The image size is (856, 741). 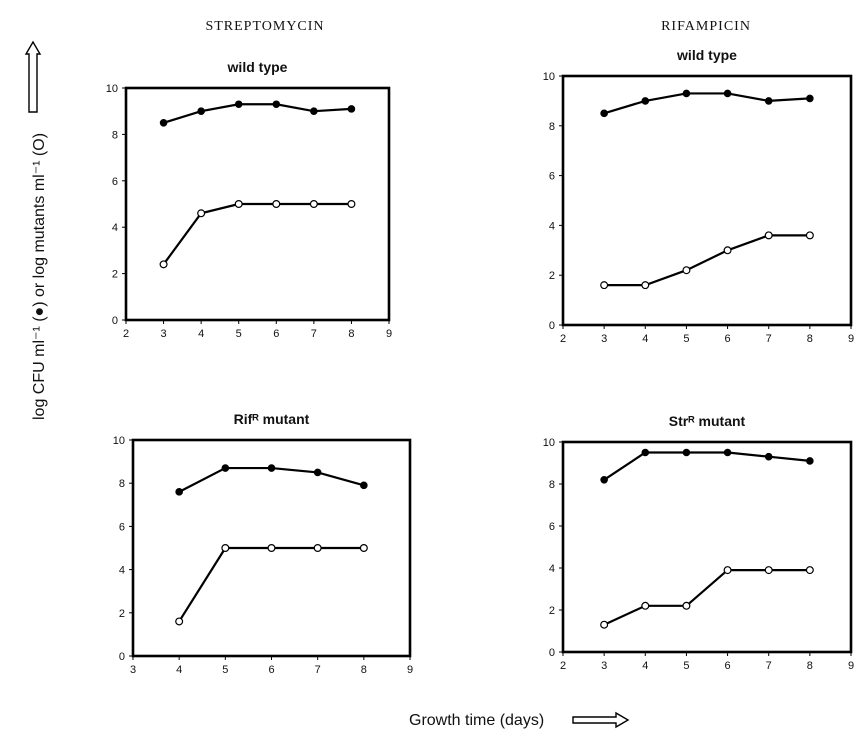 I want to click on x-axis-label: Growth time (days), so click(x=476, y=720).